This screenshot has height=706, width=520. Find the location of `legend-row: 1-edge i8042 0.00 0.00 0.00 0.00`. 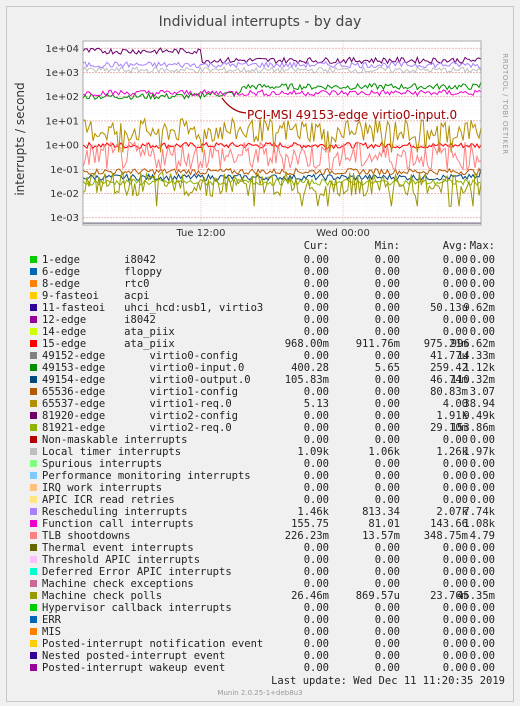

legend-row: 1-edge i8042 0.00 0.00 0.00 0.00 is located at coordinates (265, 260).